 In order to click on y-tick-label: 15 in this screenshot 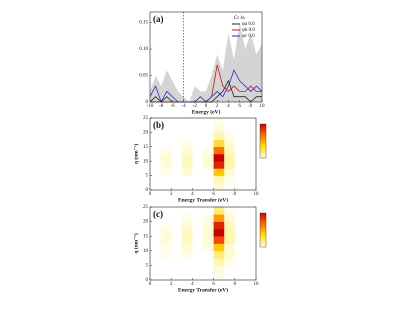, I will do `click(146, 147)`.